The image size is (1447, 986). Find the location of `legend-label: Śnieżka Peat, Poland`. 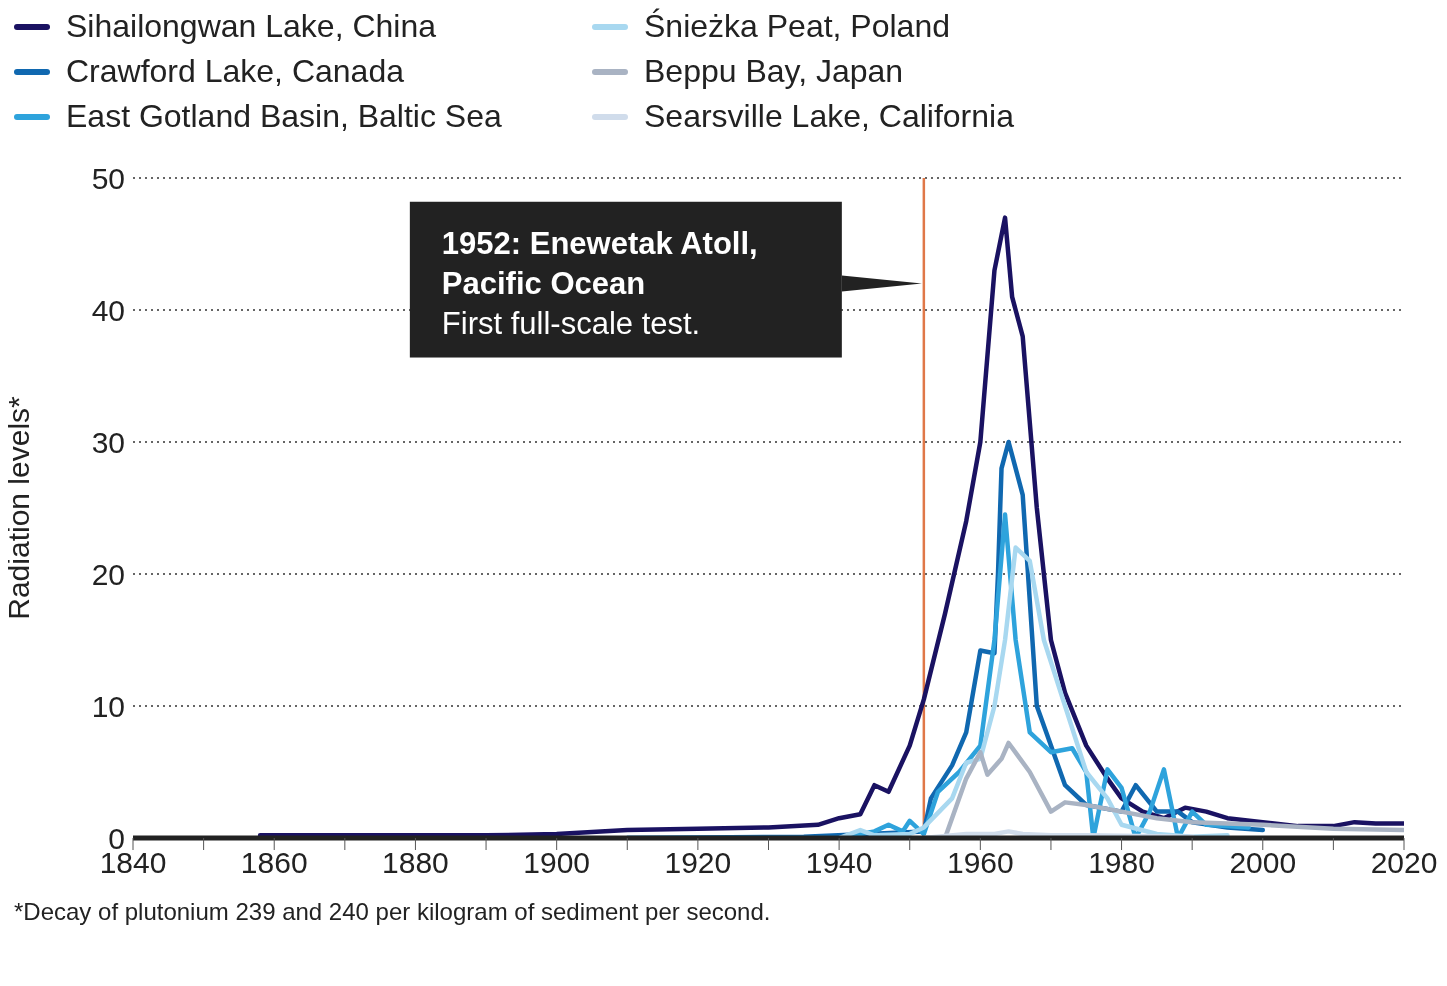

legend-label: Śnieżka Peat, Poland is located at coordinates (797, 26).